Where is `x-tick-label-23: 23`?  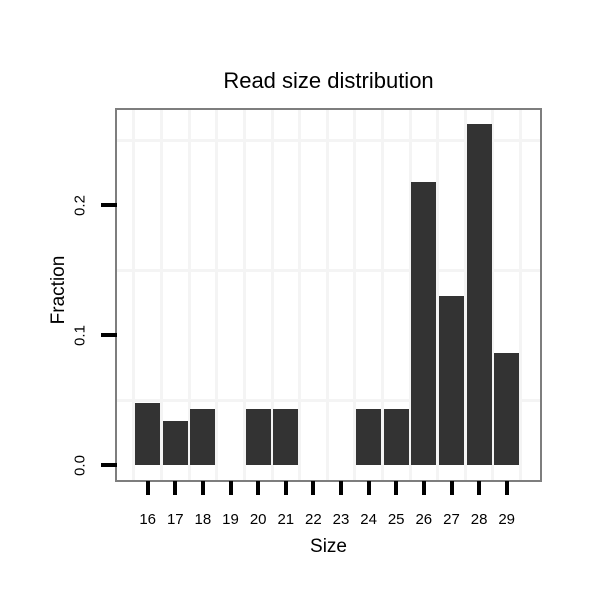 x-tick-label-23: 23 is located at coordinates (341, 519).